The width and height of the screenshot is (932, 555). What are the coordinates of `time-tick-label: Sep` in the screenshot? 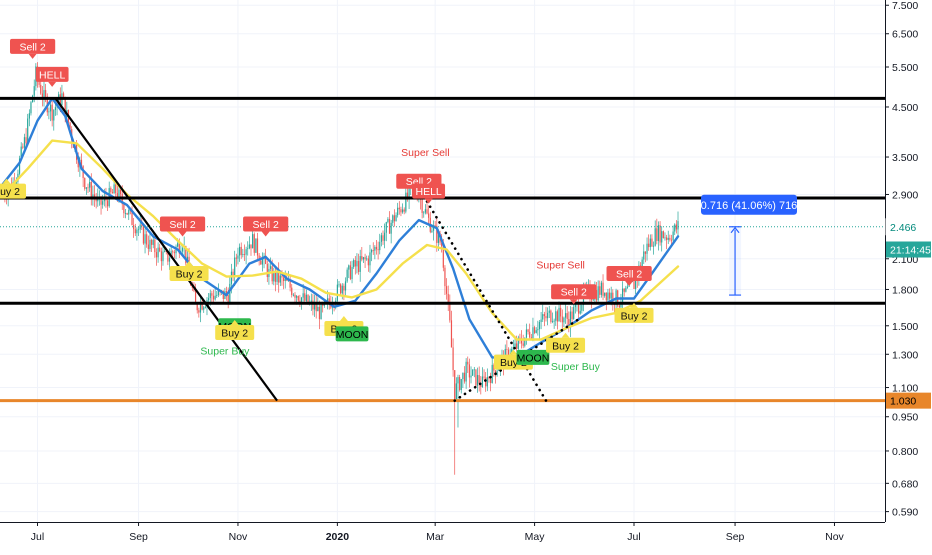 It's located at (138, 537).